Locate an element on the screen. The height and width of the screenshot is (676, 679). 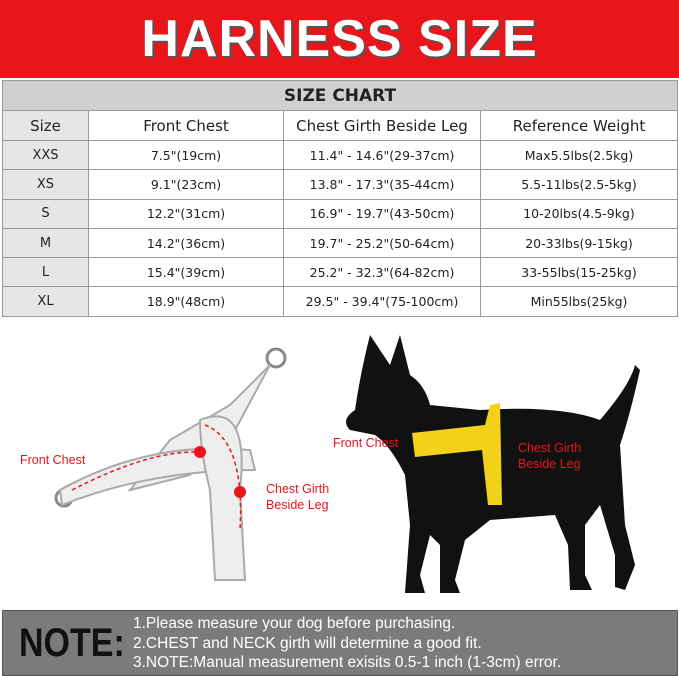
title-banner: HARNESS SIZE is located at coordinates (339, 39).